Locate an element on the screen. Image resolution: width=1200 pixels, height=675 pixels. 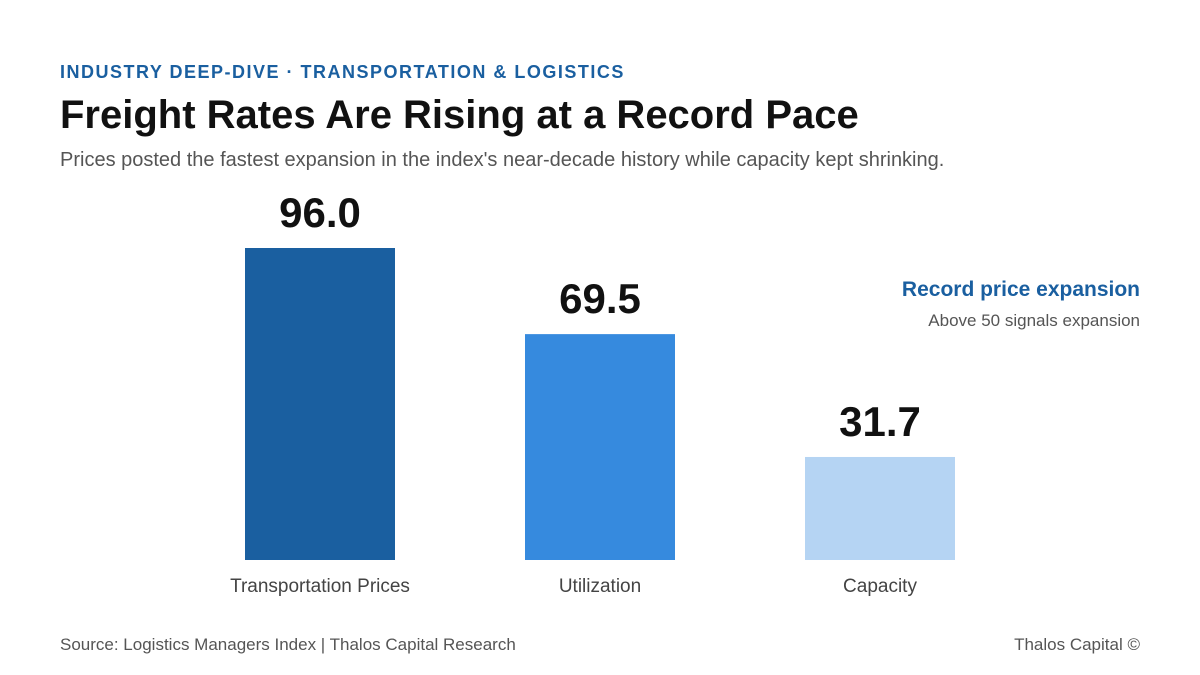
value-label: 96.0 is located at coordinates (320, 212).